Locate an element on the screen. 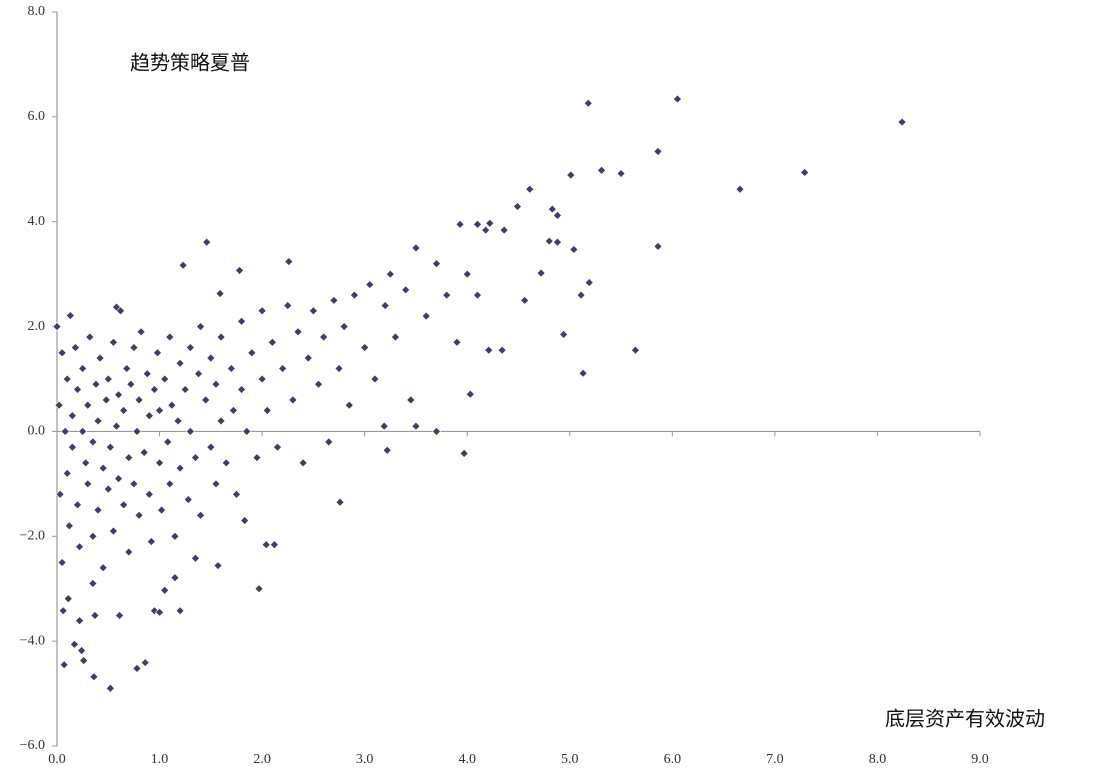 The width and height of the screenshot is (1113, 777). x-axis-title: 底层资产有效波动 is located at coordinates (965, 719).